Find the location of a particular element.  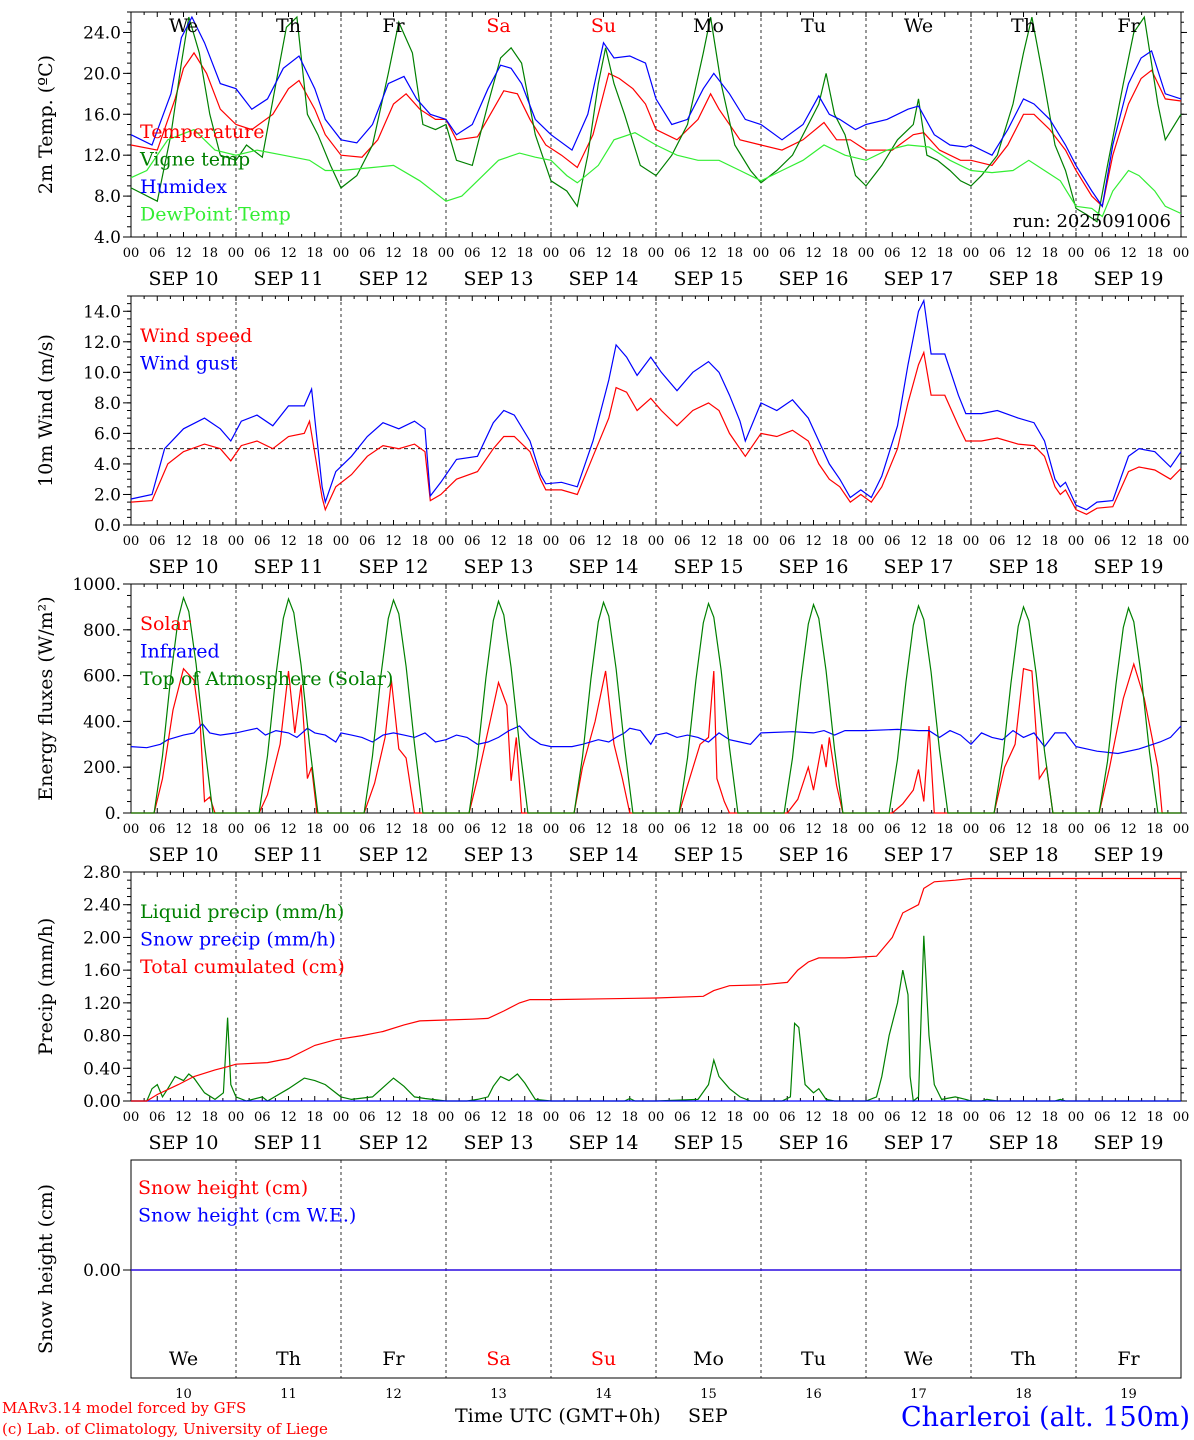

x-day-label: SEP 16 is located at coordinates (814, 1143).